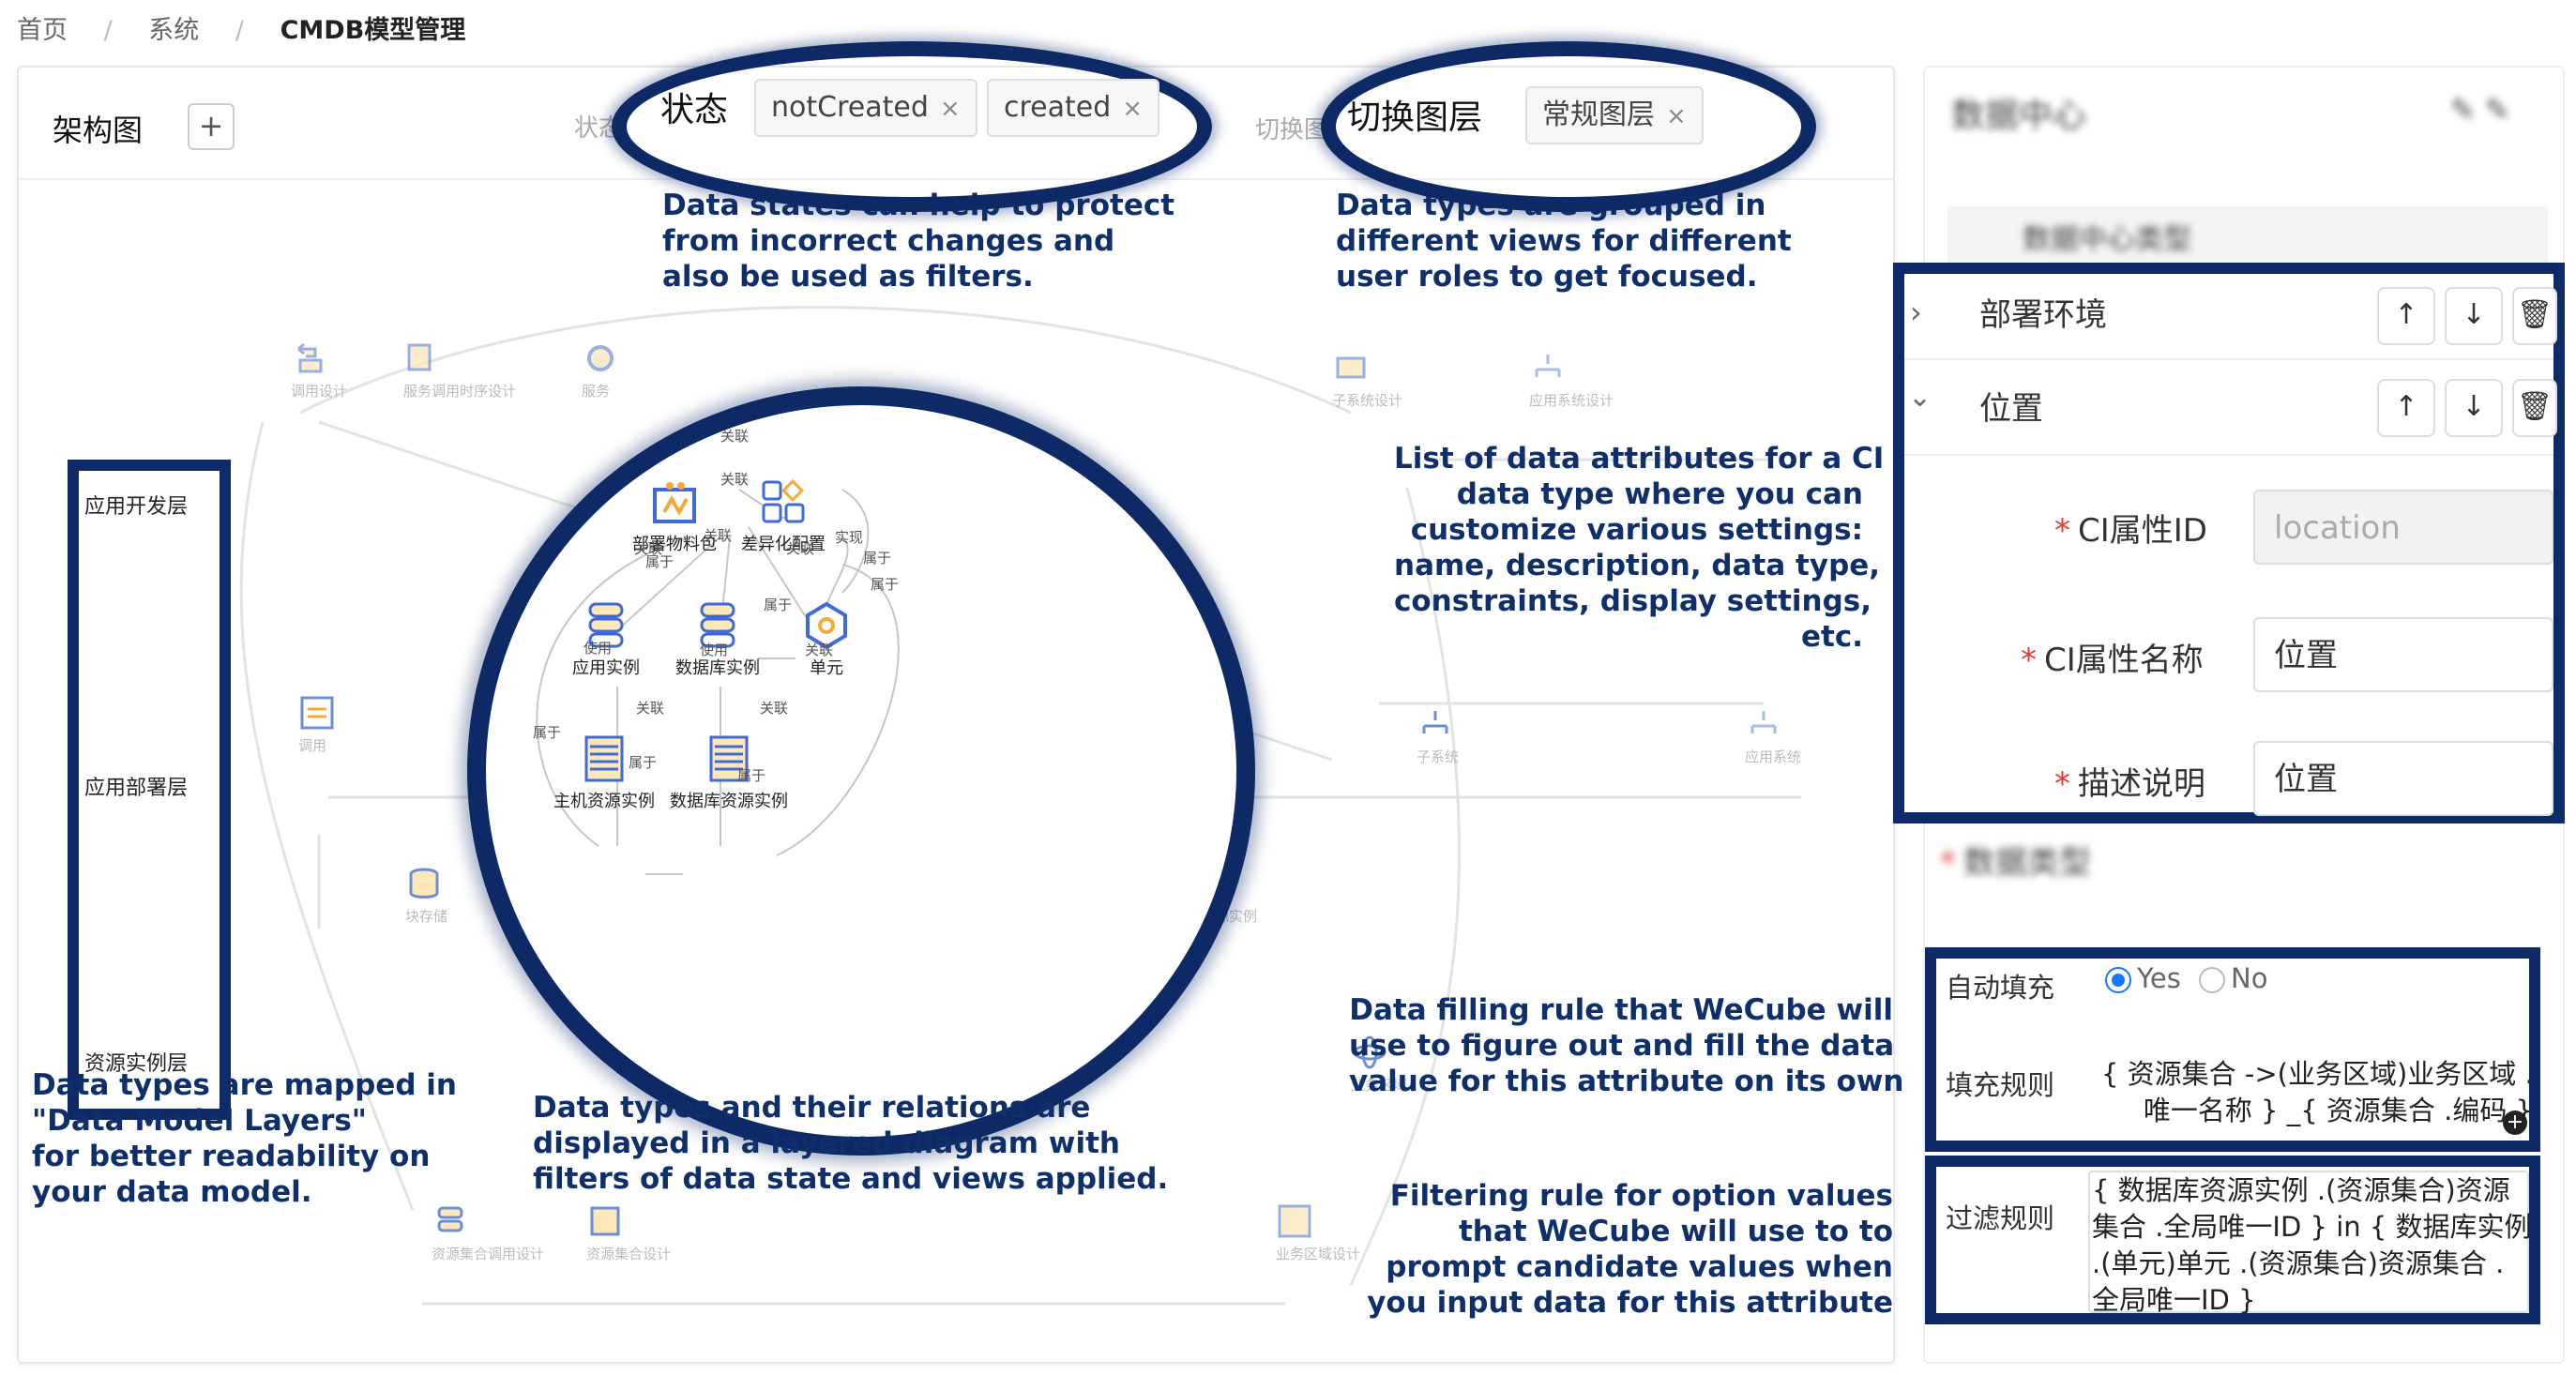 This screenshot has width=2576, height=1375. Describe the element at coordinates (628, 1232) in the screenshot. I see `bg-node-resource-set-design: 资源集合设计` at that location.